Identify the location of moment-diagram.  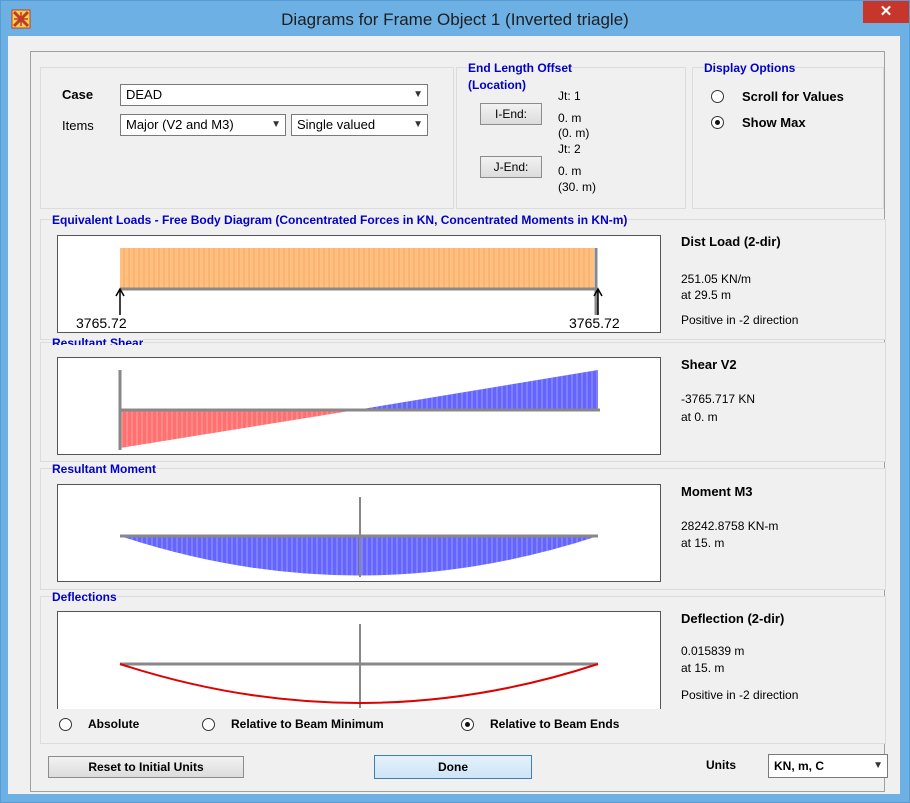
(359, 533).